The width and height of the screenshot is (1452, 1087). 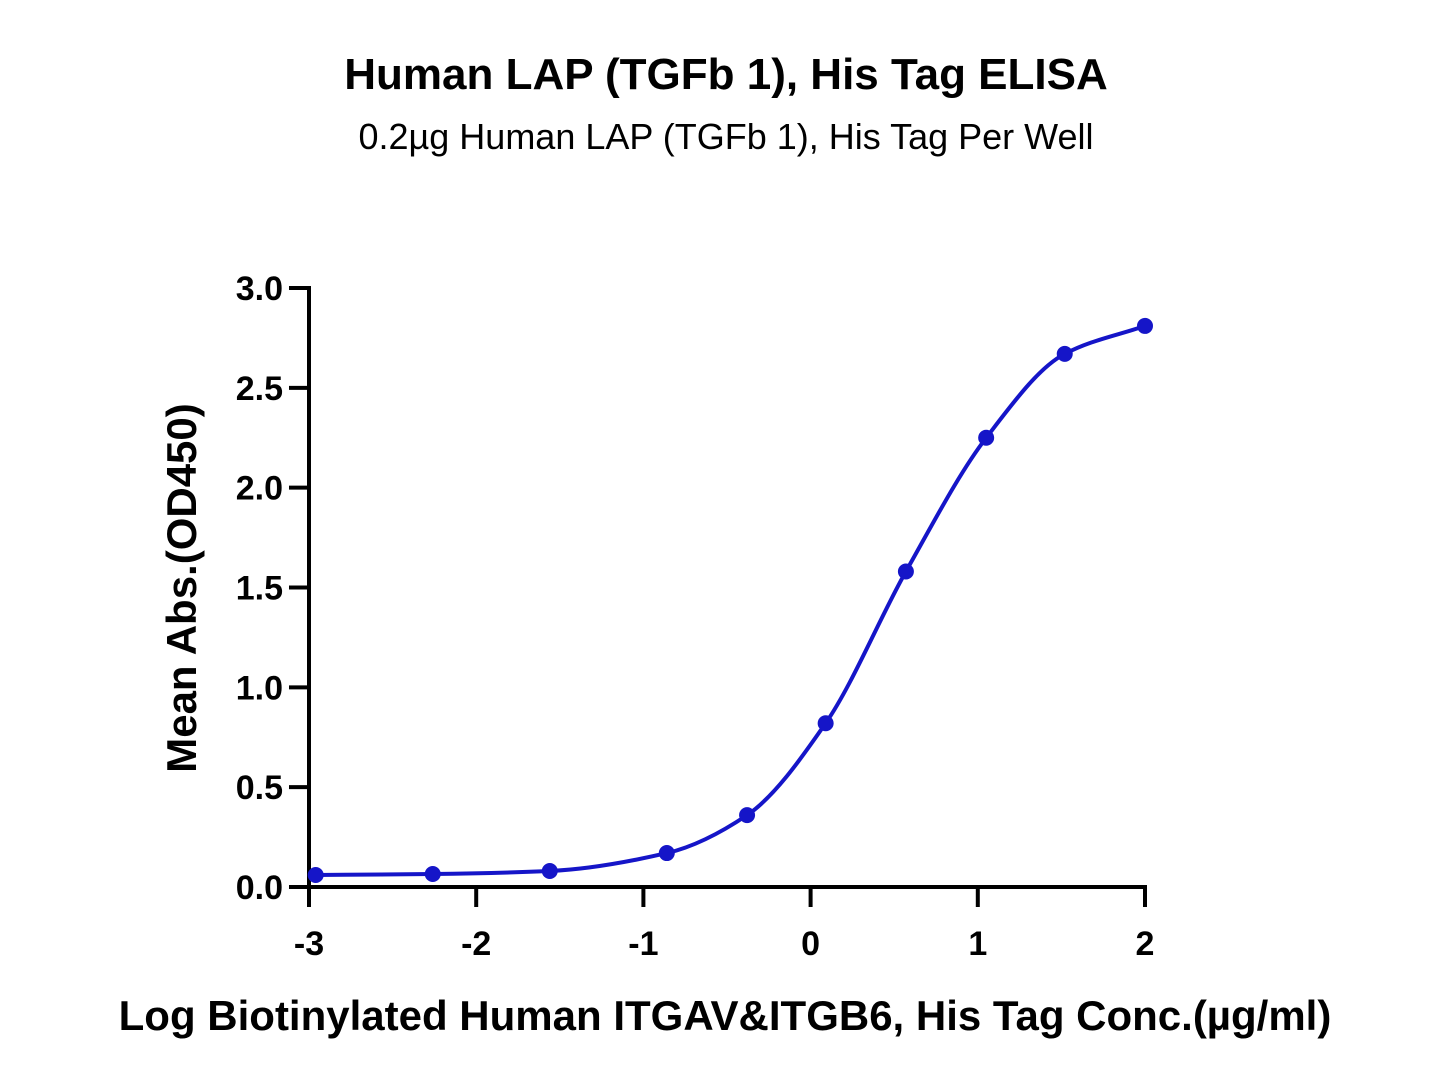 What do you see at coordinates (1145, 944) in the screenshot?
I see `x-tick-label: 2` at bounding box center [1145, 944].